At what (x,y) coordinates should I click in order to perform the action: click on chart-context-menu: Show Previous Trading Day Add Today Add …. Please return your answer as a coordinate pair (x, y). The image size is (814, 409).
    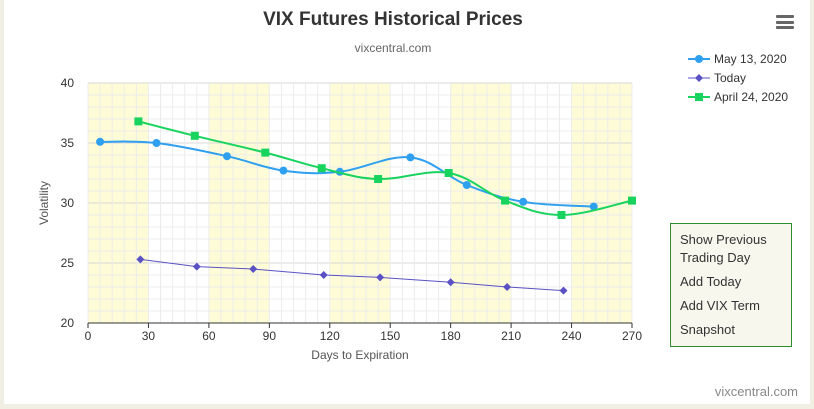
    Looking at the image, I should click on (731, 285).